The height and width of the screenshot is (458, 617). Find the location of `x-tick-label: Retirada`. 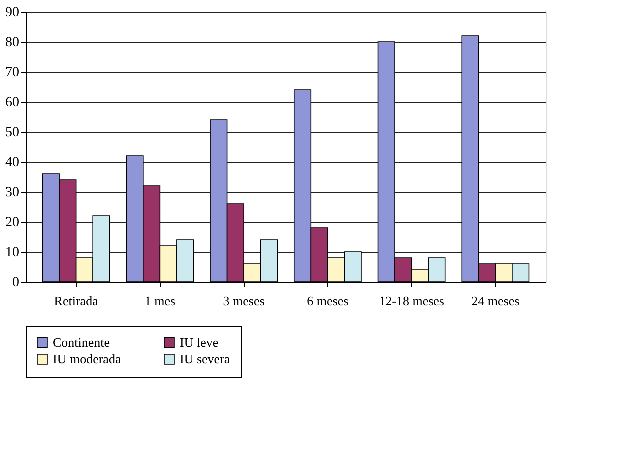

x-tick-label: Retirada is located at coordinates (76, 301).